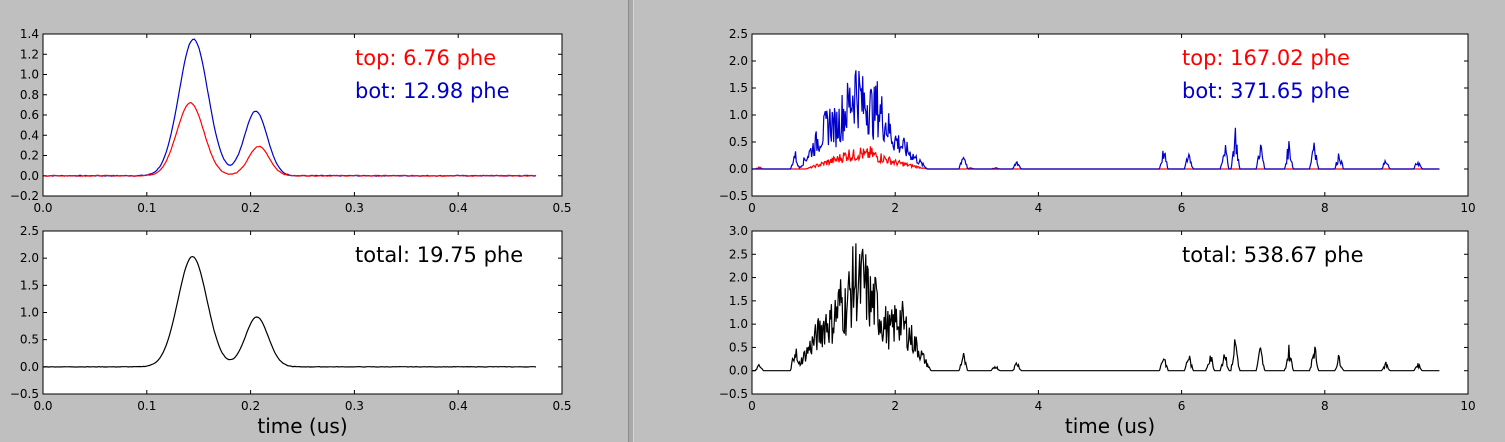 This screenshot has width=1505, height=442. I want to click on panel-splitter, so click(631, 221).